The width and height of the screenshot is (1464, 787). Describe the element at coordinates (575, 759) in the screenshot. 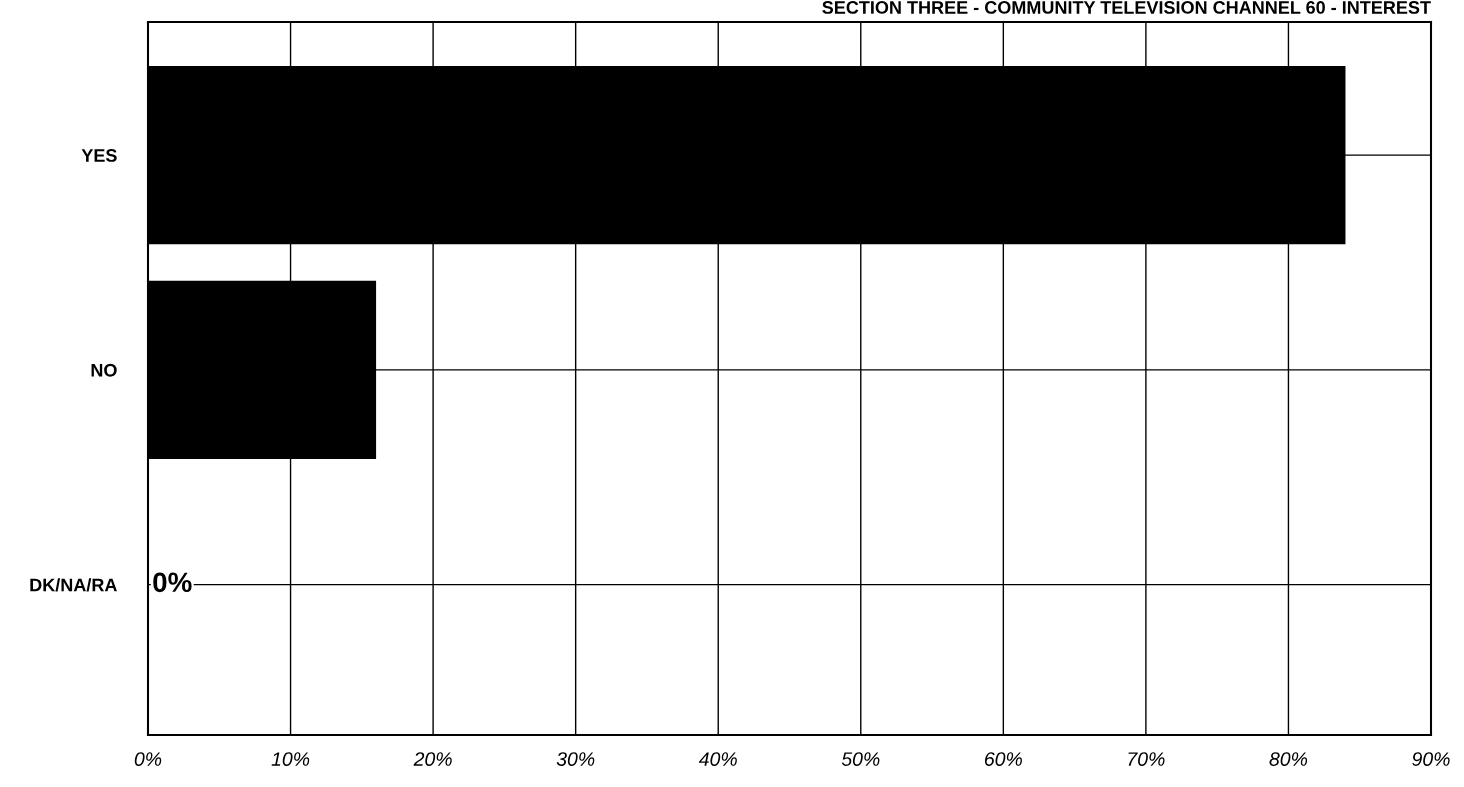

I see `x-tick-label: 30%` at that location.